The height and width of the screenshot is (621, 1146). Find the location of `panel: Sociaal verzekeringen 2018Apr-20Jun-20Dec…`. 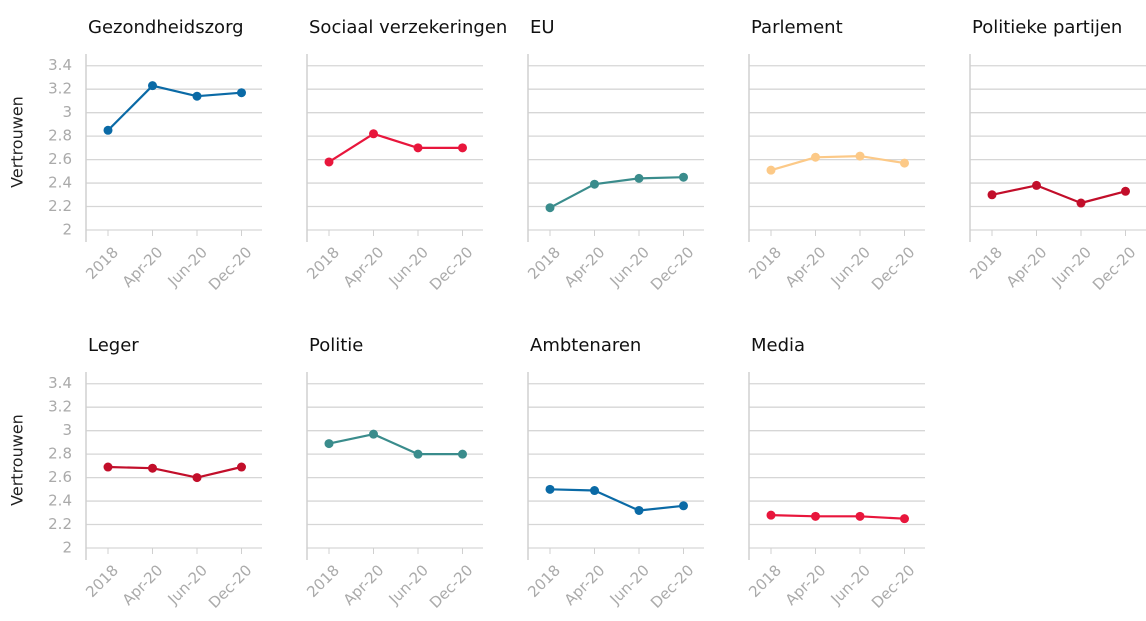

panel: Sociaal verzekeringen 2018Apr-20Jun-20Dec… is located at coordinates (405, 155).